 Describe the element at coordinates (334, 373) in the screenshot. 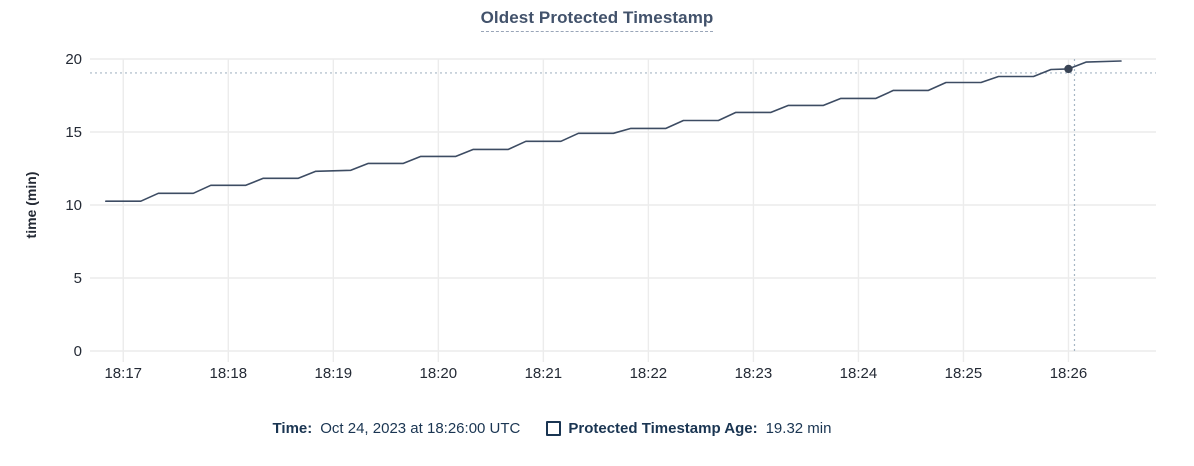

I see `x-tick-label: 18:19` at that location.